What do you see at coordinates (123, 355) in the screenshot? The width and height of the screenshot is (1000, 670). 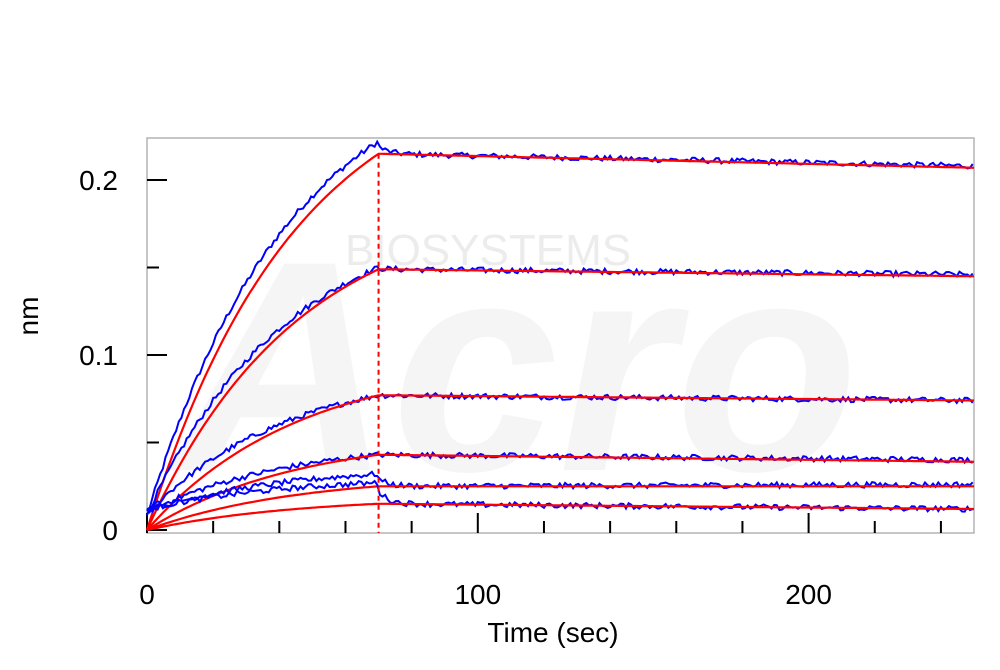 I see `y-axis: 0 0.1 0.2` at bounding box center [123, 355].